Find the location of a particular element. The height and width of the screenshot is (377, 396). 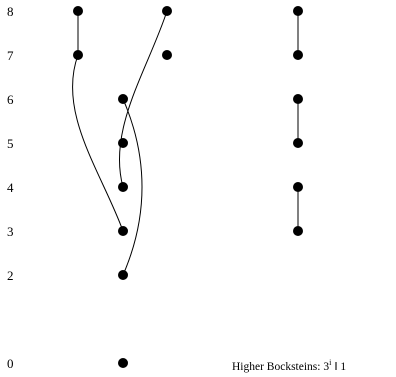

caption-text: Higher Bocksteins: 3 is located at coordinates (280, 367).